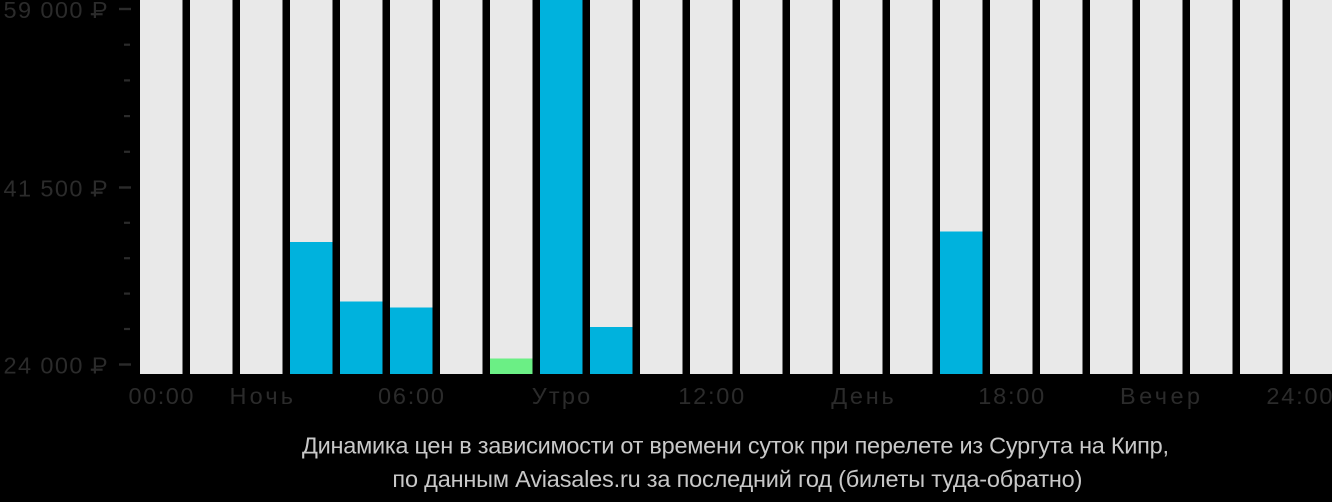 Image resolution: width=1332 pixels, height=502 pixels. Describe the element at coordinates (411, 396) in the screenshot. I see `svg-text: 06:00` at that location.